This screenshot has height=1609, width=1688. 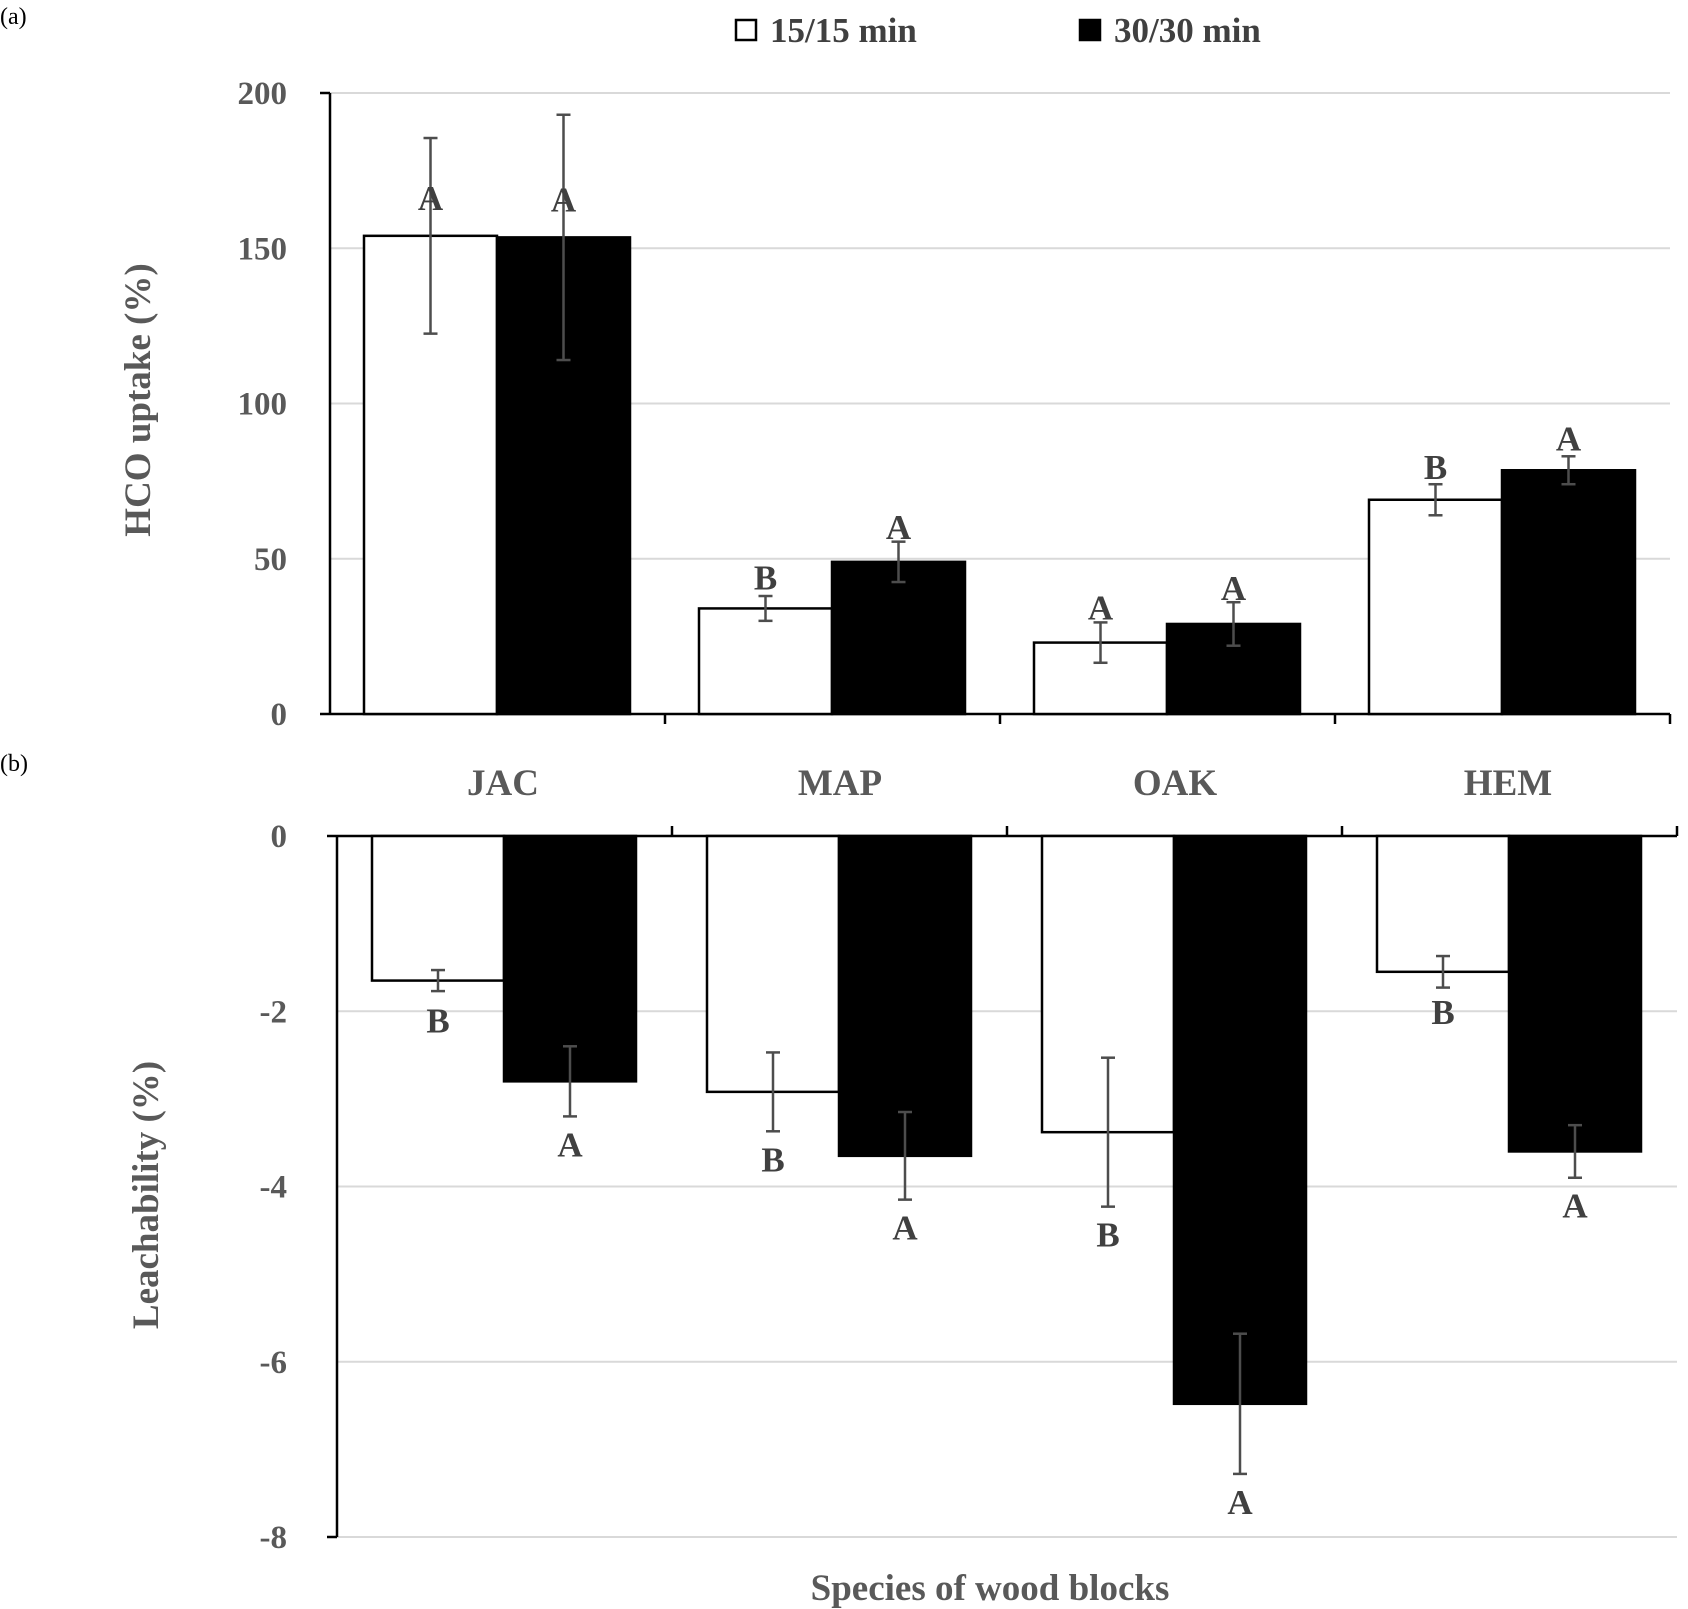 What do you see at coordinates (990, 1588) in the screenshot?
I see `x-axis-title-b: Species of wood blocks` at bounding box center [990, 1588].